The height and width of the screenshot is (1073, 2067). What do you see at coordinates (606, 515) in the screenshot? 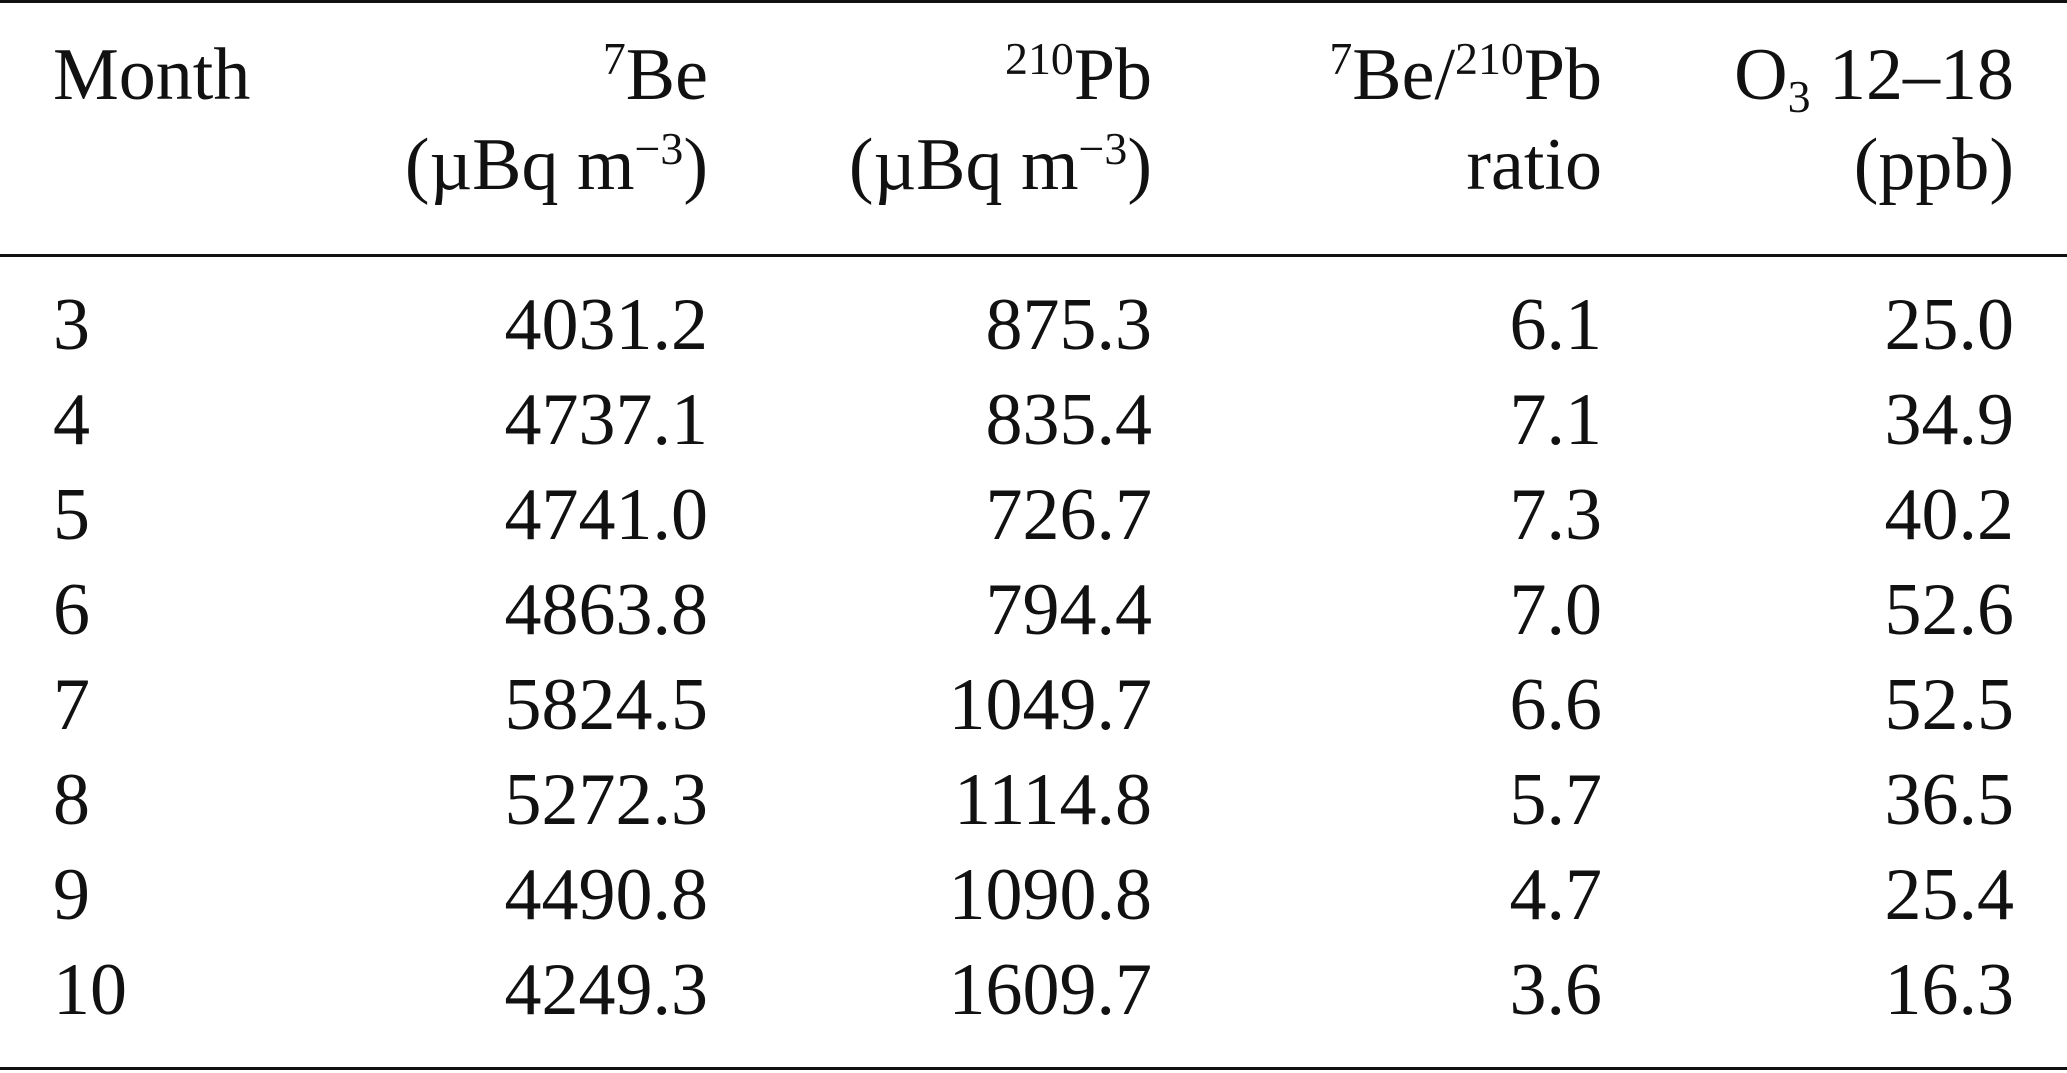
I see `cell-be7: 4741.0` at bounding box center [606, 515].